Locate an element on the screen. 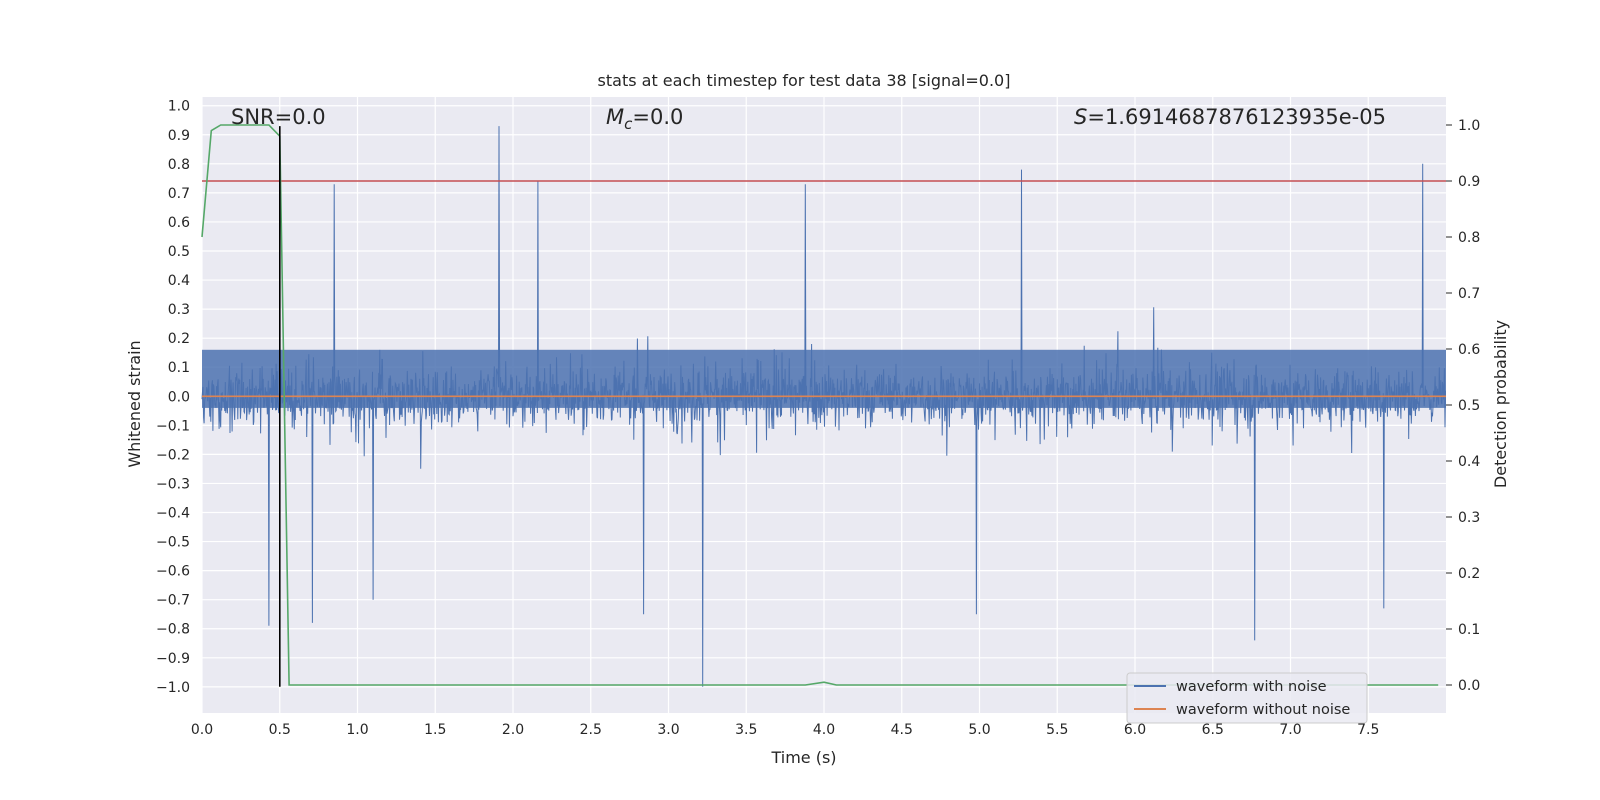 This screenshot has height=800, width=1600. y2-tick-label: 0.7 is located at coordinates (1469, 294).